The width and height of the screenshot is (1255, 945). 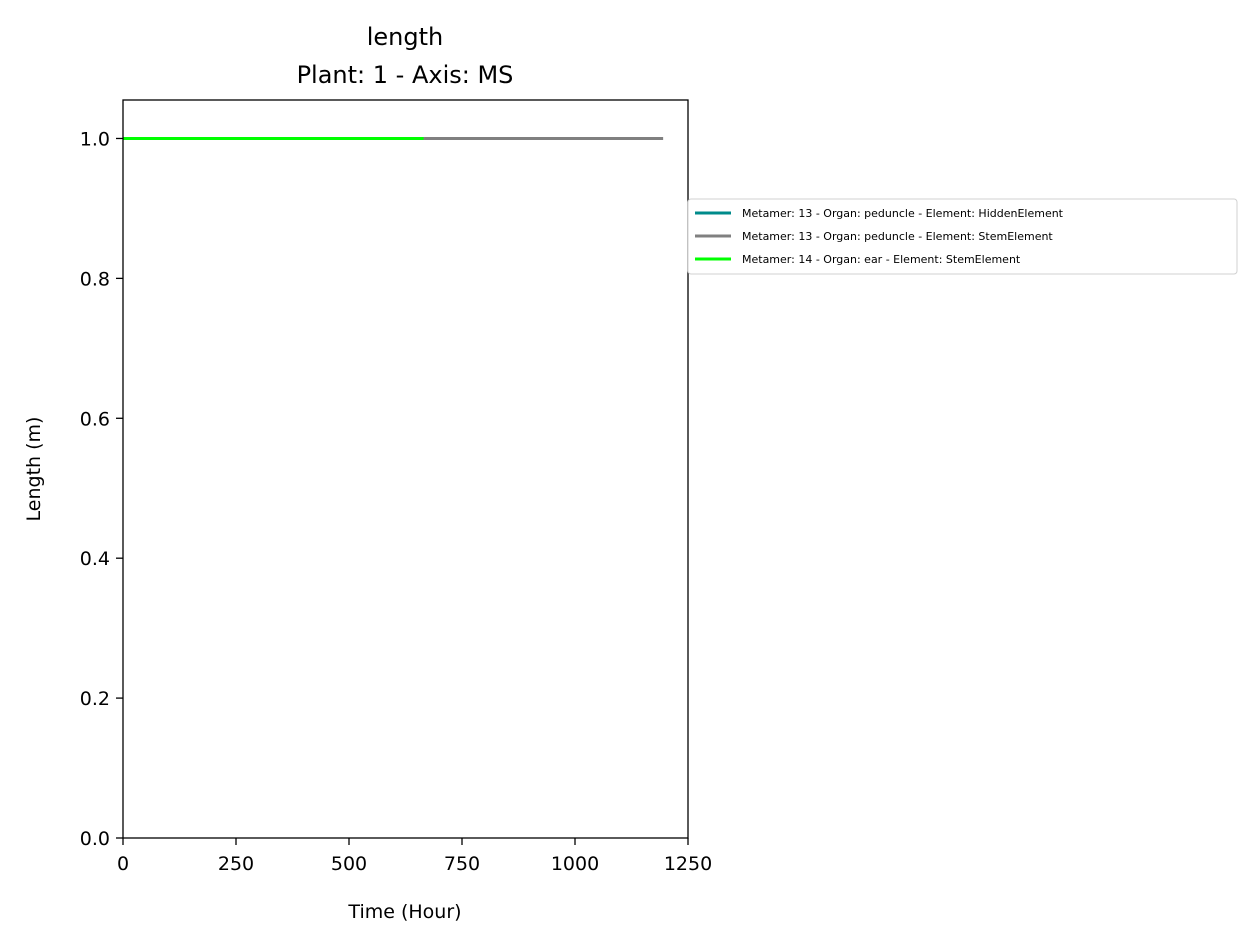 What do you see at coordinates (405, 75) in the screenshot?
I see `chart-subtitle: Plant: 1 - Axis: MS` at bounding box center [405, 75].